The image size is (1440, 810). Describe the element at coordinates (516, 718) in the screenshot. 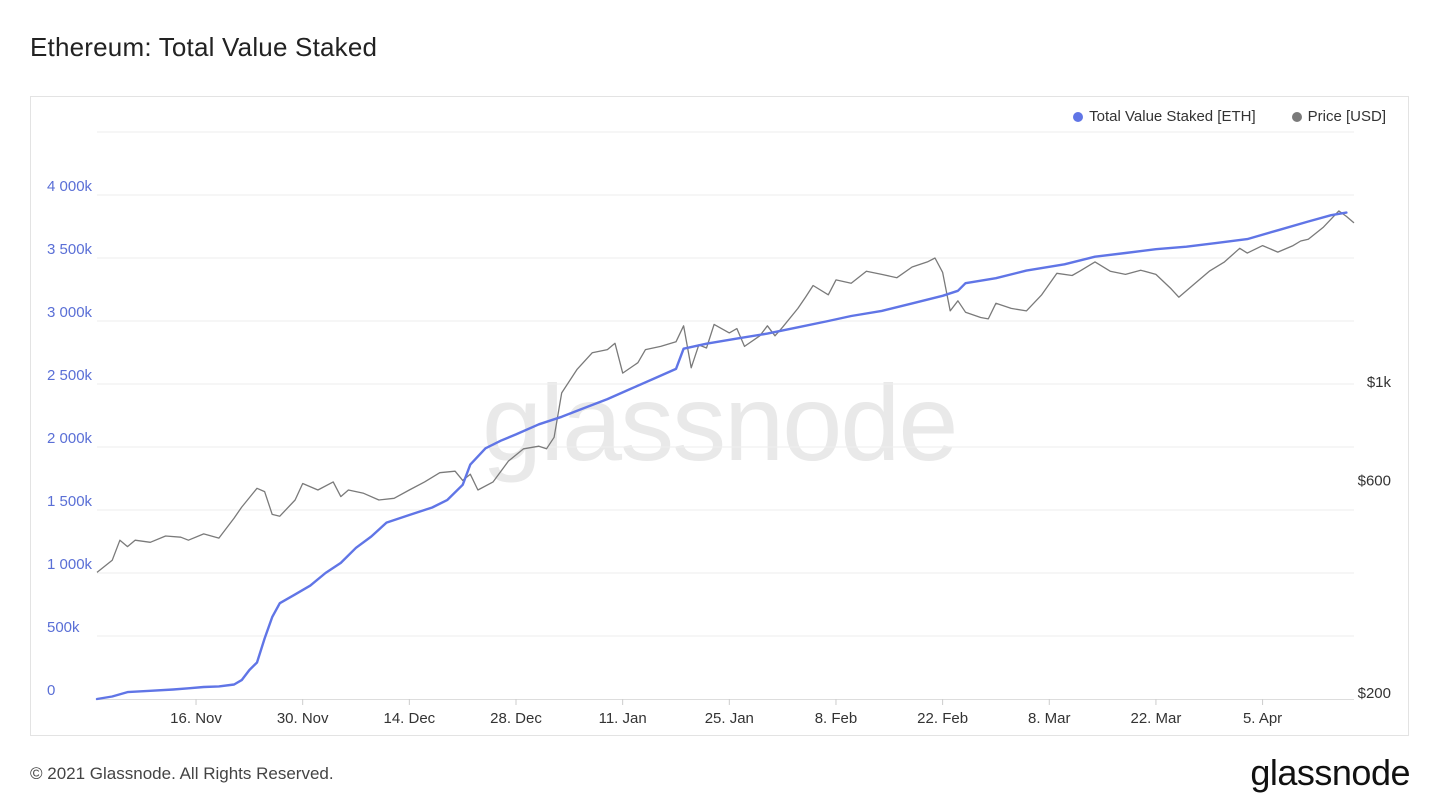

I see `x-tick-label: 28. Dec` at that location.